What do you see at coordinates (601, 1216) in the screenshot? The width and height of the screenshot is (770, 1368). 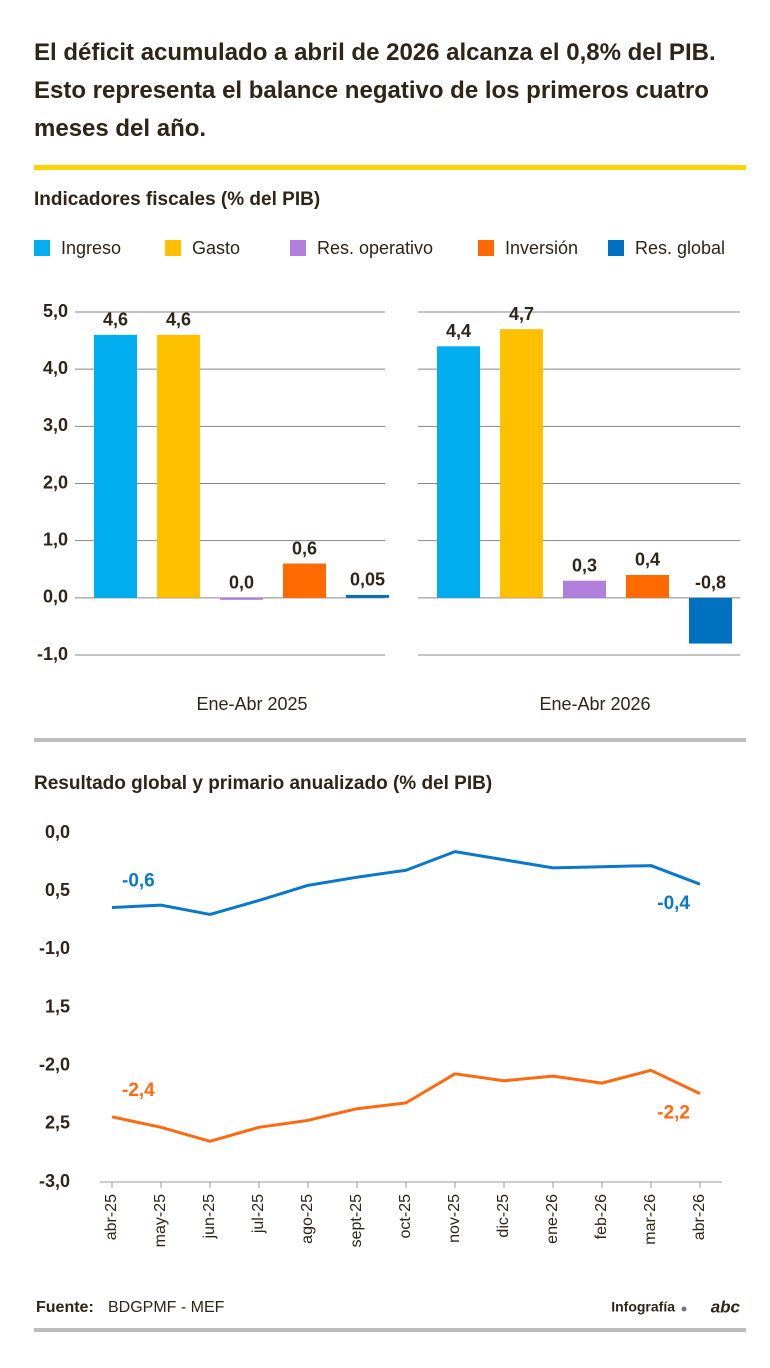 I see `x-tick-label: feb-26` at bounding box center [601, 1216].